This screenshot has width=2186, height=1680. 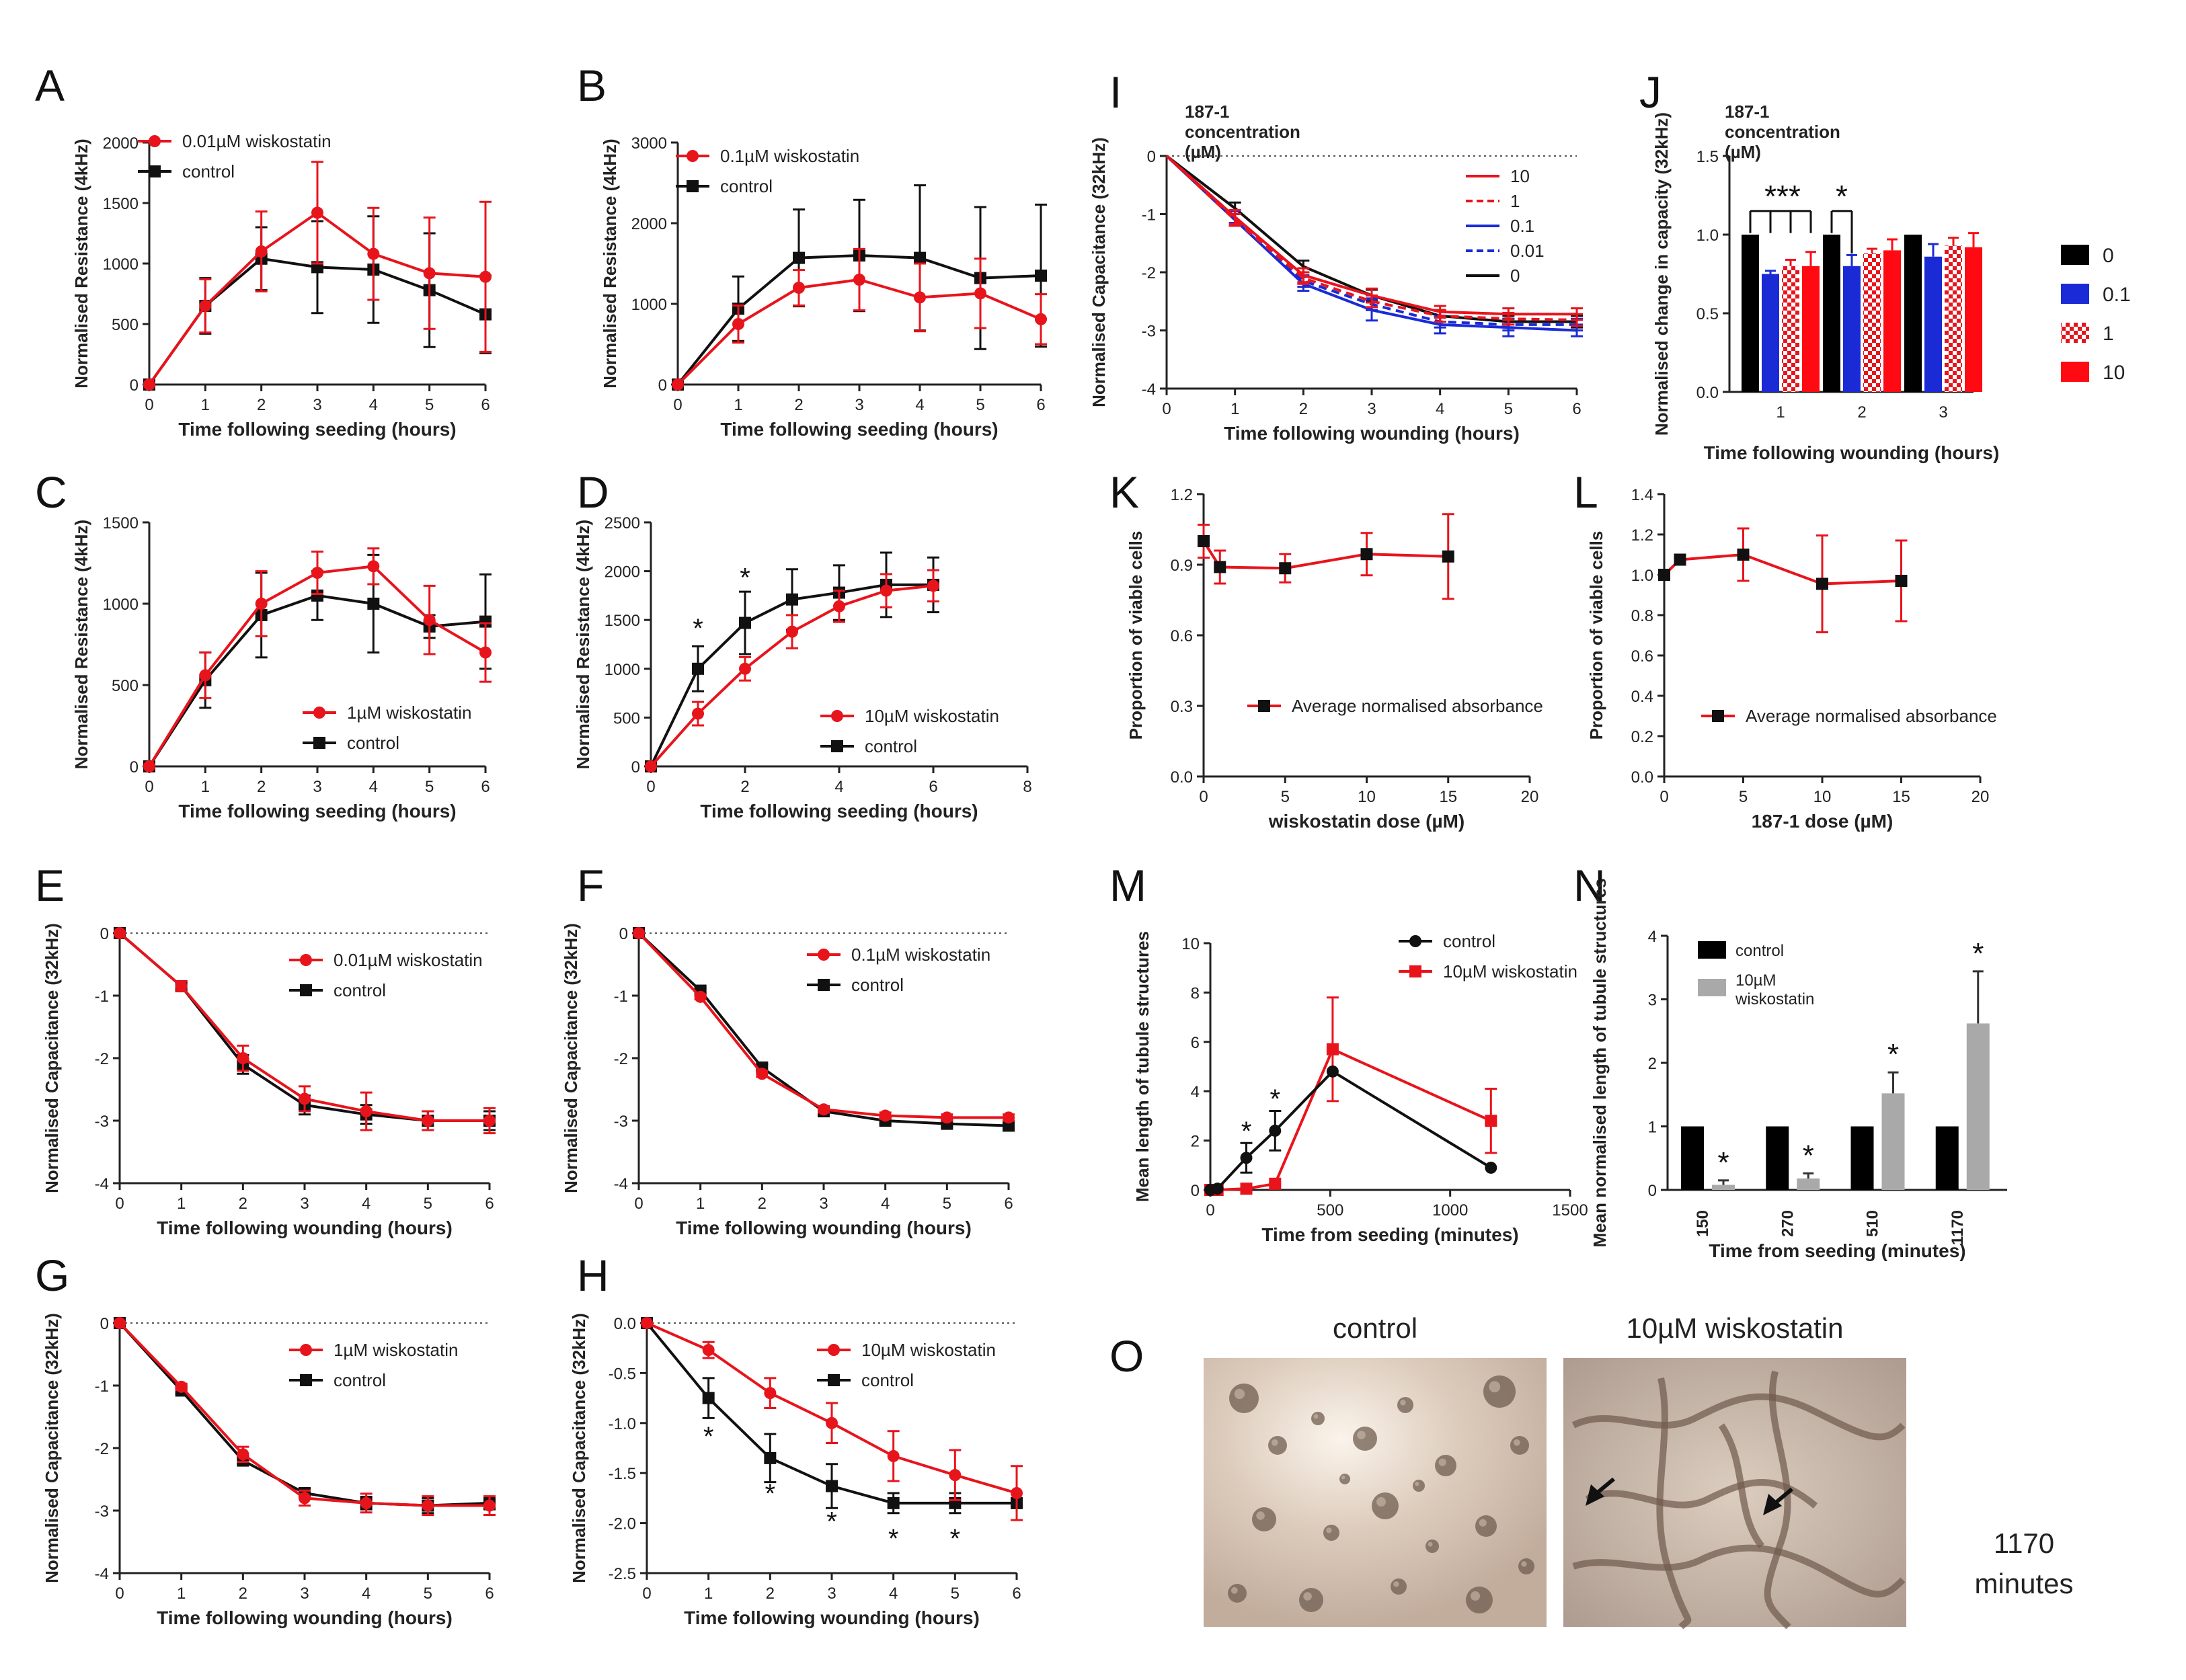 What do you see at coordinates (1661, 274) in the screenshot?
I see `y-axis-label: Normalised change in capacity (32kHz)` at bounding box center [1661, 274].